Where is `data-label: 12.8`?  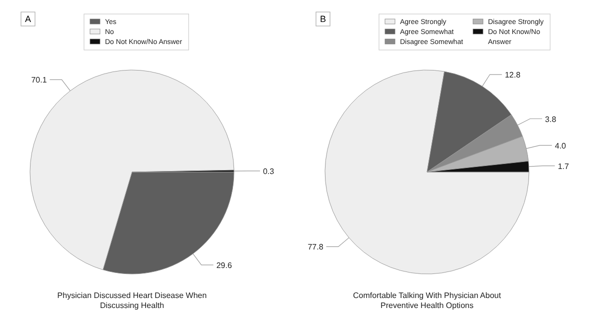 data-label: 12.8 is located at coordinates (512, 75).